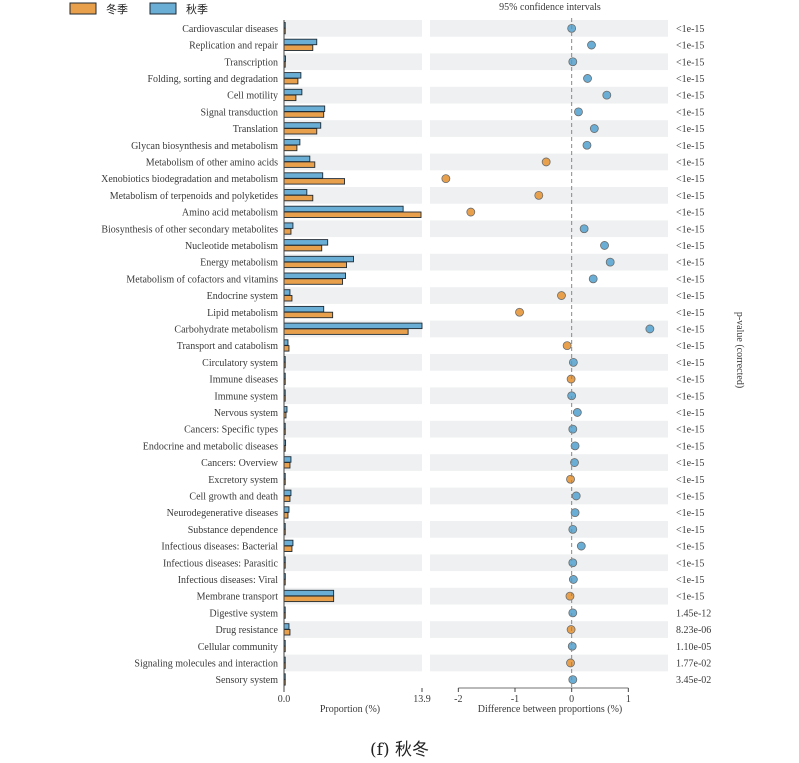 This screenshot has height=763, width=799. Describe the element at coordinates (255, 129) in the screenshot. I see `category-label: Translation` at that location.